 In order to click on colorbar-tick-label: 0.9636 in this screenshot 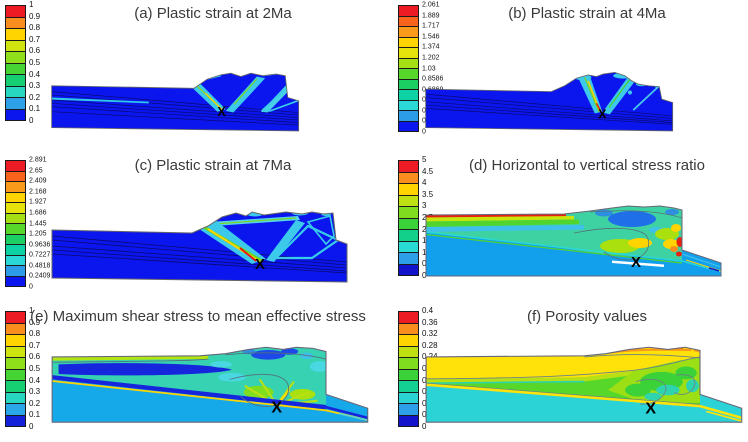, I will do `click(40, 245)`.